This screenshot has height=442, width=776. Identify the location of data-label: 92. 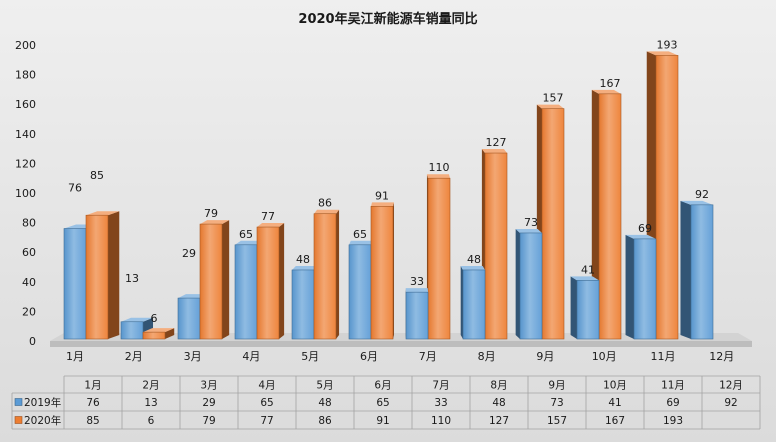
(702, 194).